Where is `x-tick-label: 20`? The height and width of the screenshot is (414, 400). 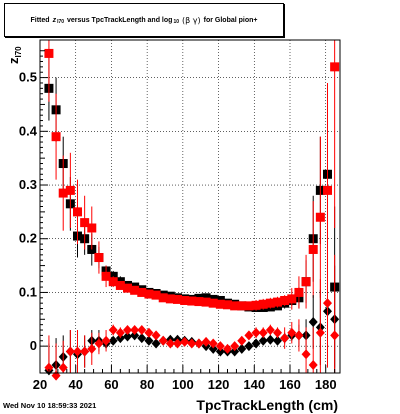 x-tick-label: 20 is located at coordinates (40, 384).